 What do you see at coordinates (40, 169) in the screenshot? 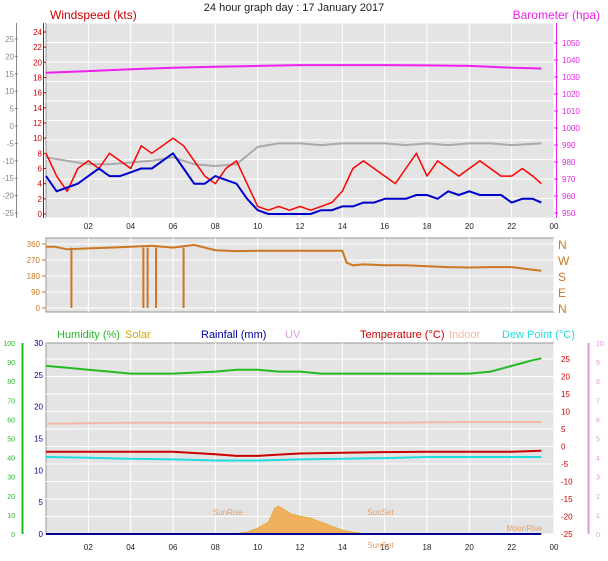
I see `windspeed-tick-label: 6` at bounding box center [40, 169].